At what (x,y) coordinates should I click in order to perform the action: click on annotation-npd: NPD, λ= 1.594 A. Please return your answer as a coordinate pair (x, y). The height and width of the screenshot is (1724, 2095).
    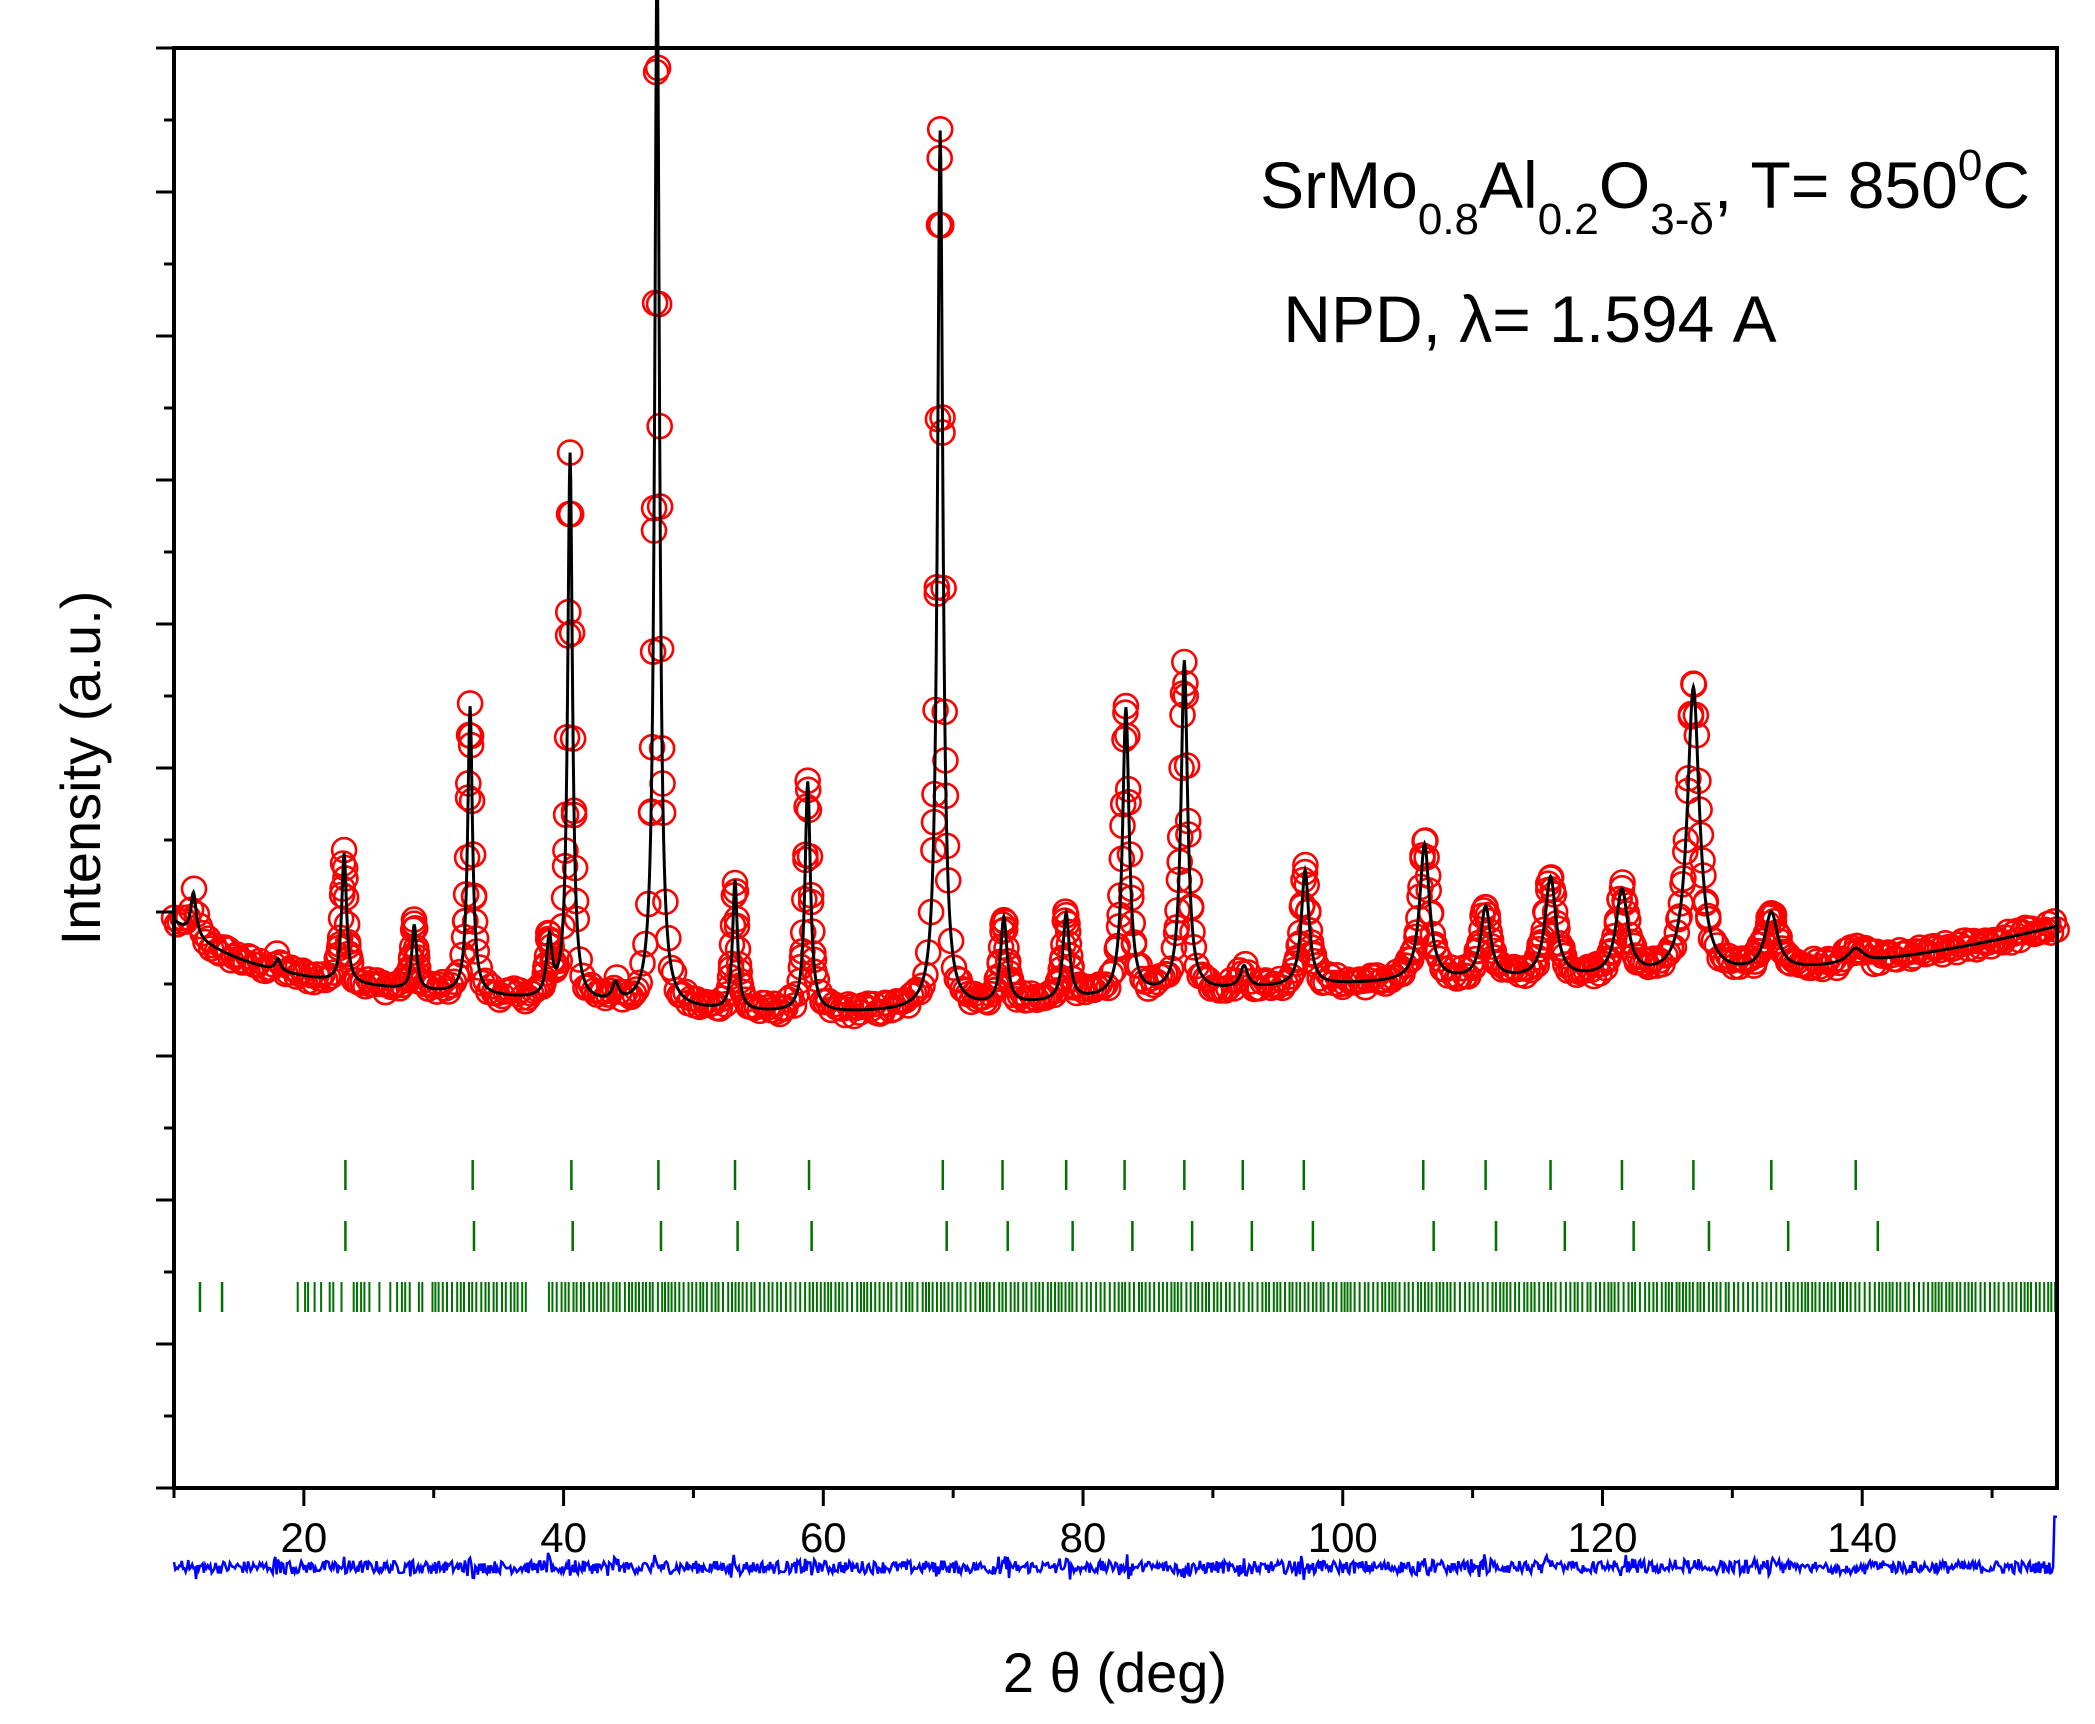
    Looking at the image, I should click on (1529, 319).